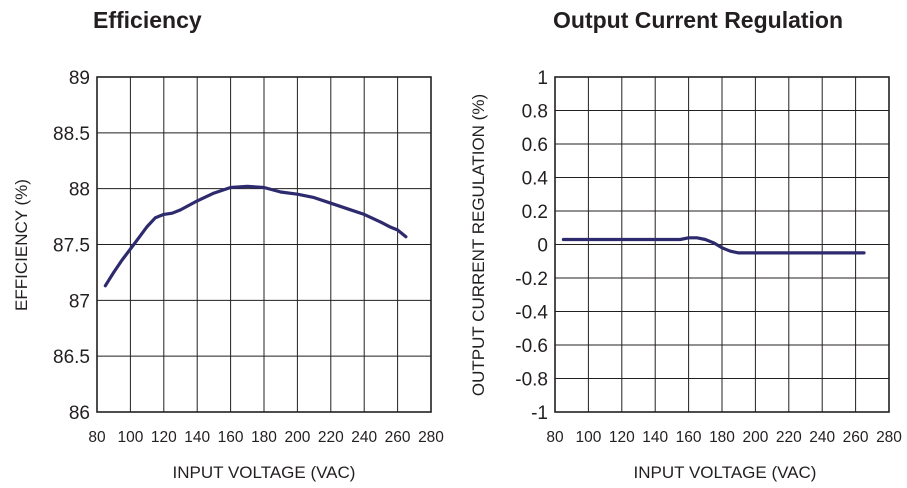 The height and width of the screenshot is (488, 907). What do you see at coordinates (79, 301) in the screenshot?
I see `y-tick-label: 87` at bounding box center [79, 301].